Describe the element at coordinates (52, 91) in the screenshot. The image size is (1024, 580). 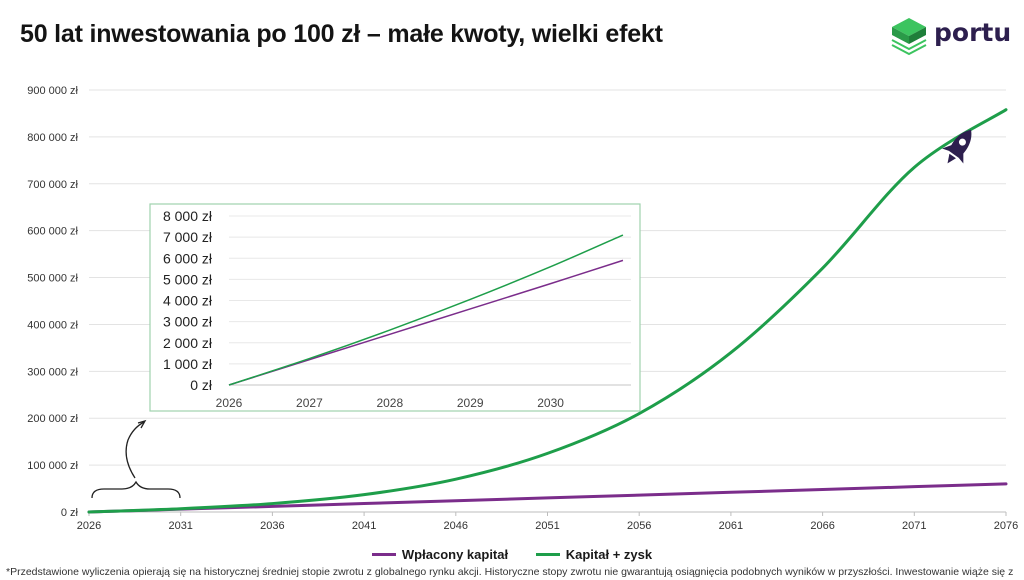
I see `y-tick-label: 900 000 zł` at that location.